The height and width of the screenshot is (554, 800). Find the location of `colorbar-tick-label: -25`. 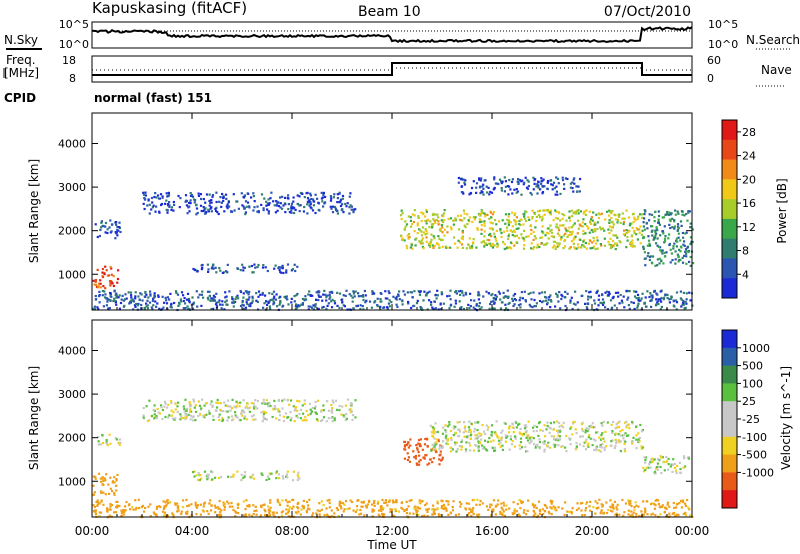

colorbar-tick-label: -25 is located at coordinates (751, 419).